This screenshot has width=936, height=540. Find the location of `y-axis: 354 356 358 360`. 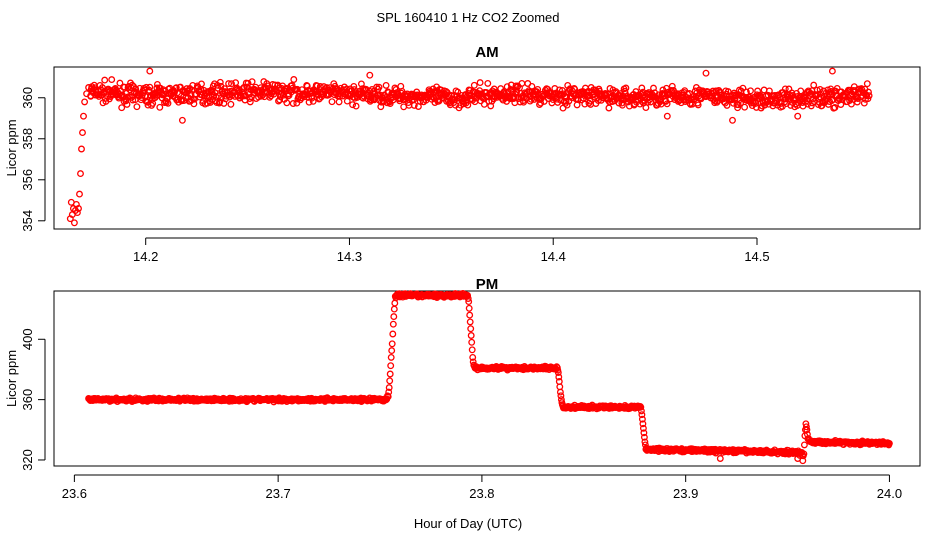

y-axis: 354 356 358 360 is located at coordinates (33, 159).